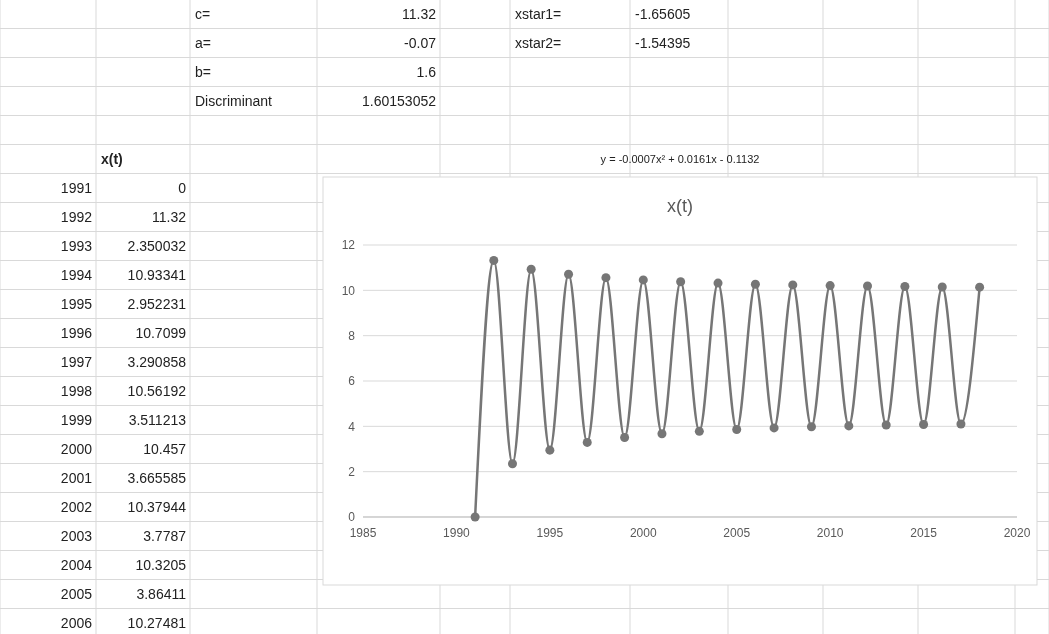  What do you see at coordinates (76, 332) in the screenshot?
I see `text: 1996` at bounding box center [76, 332].